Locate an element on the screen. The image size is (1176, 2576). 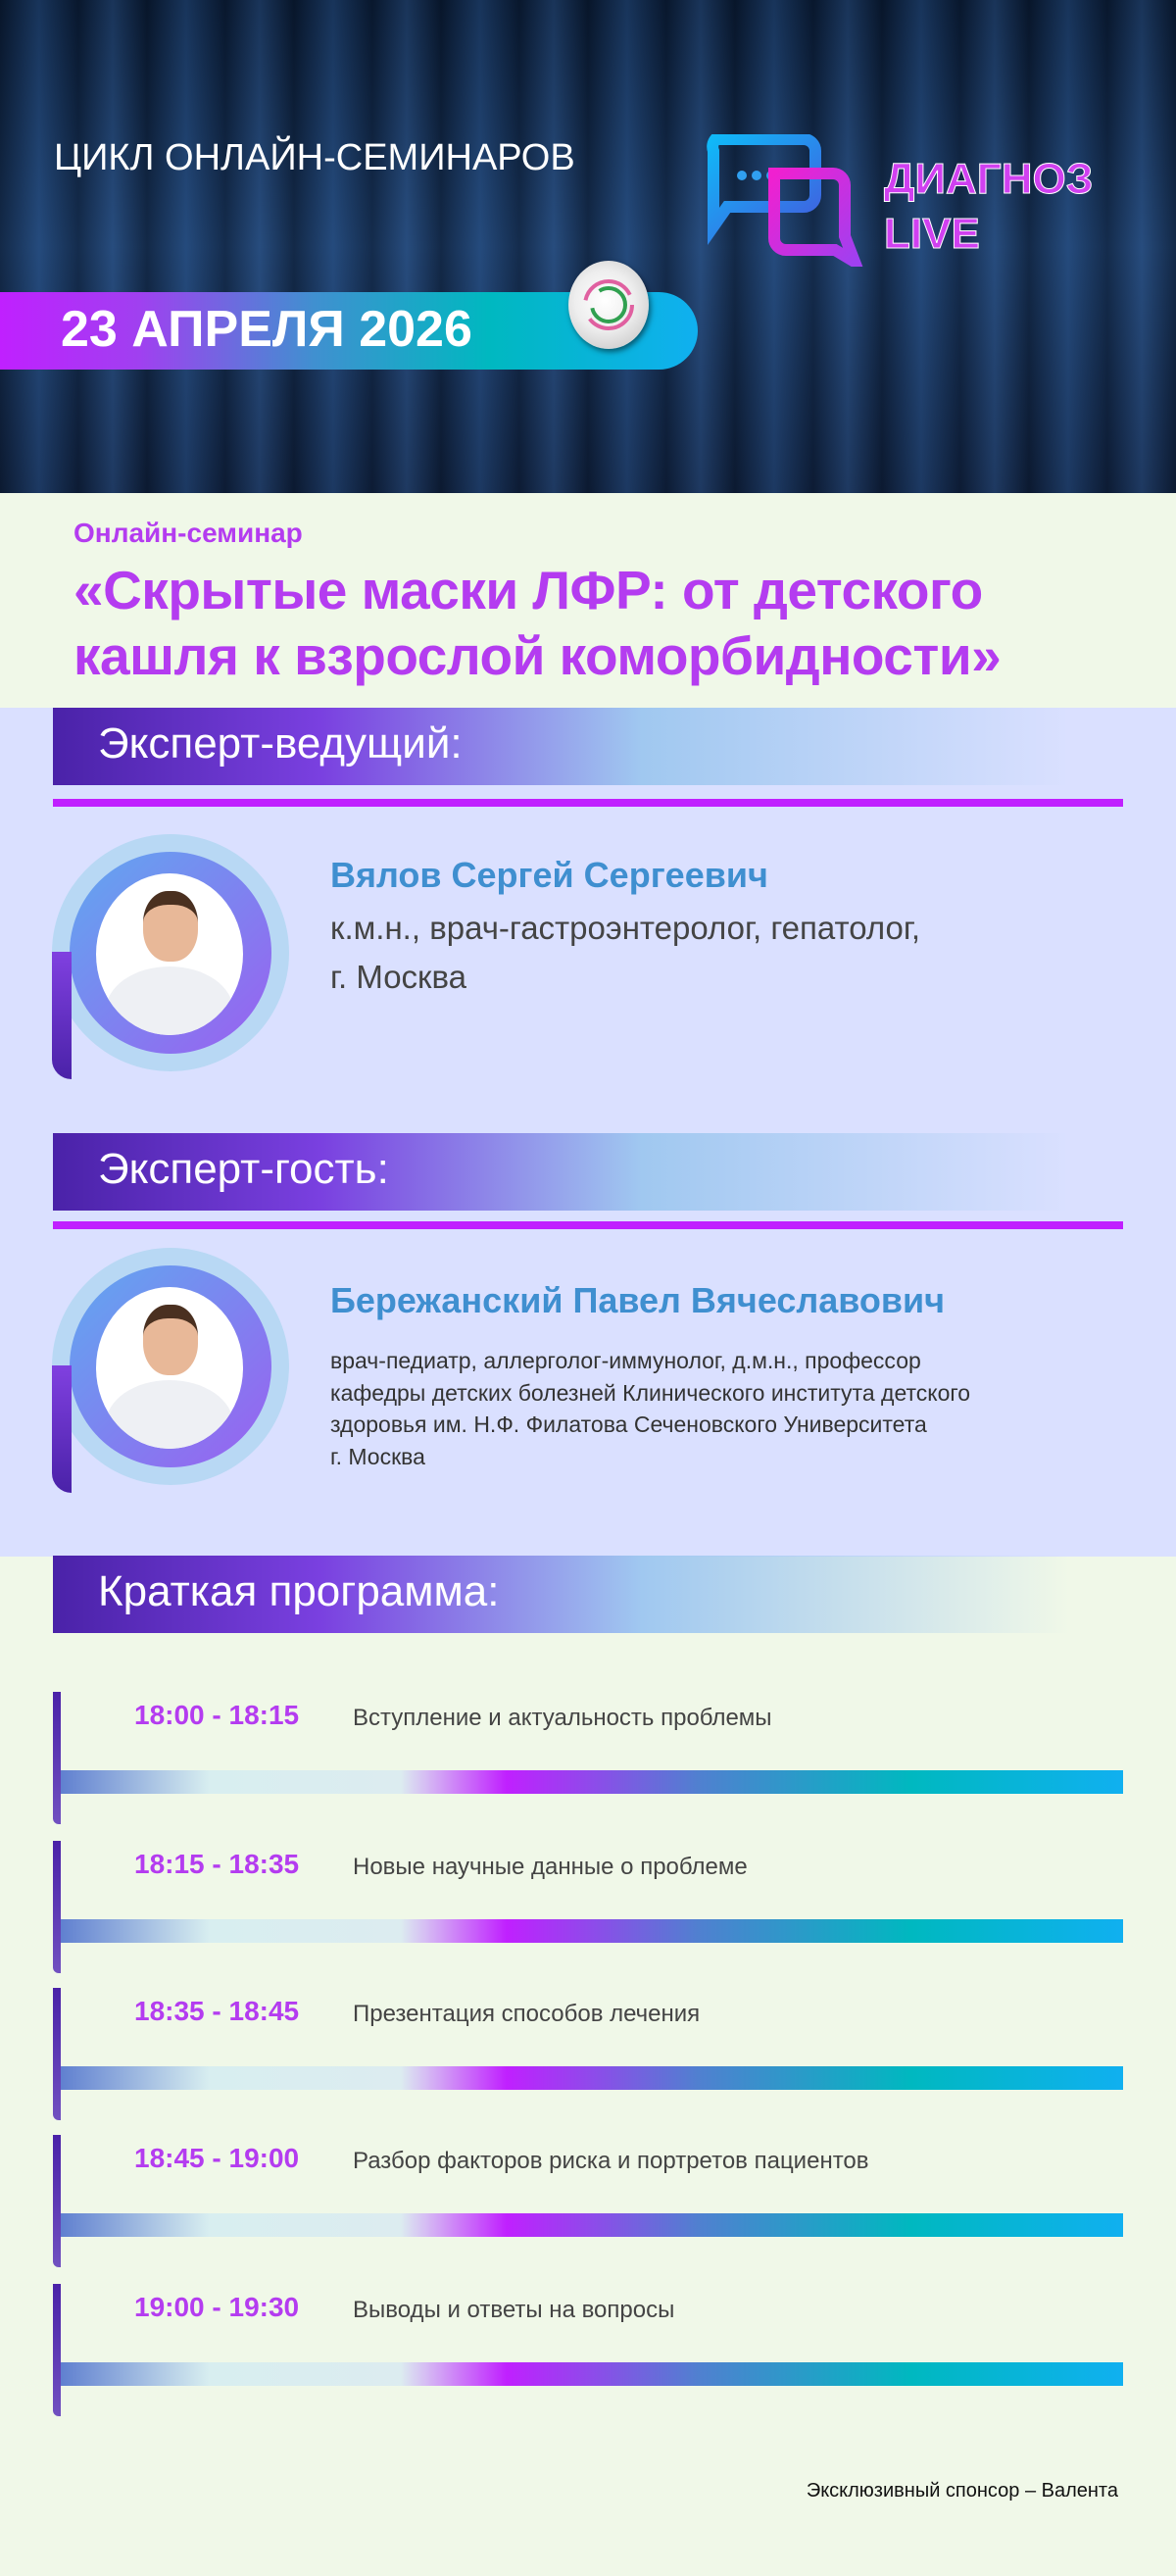
host-heading-band: Эксперт-ведущий: is located at coordinates (588, 746).